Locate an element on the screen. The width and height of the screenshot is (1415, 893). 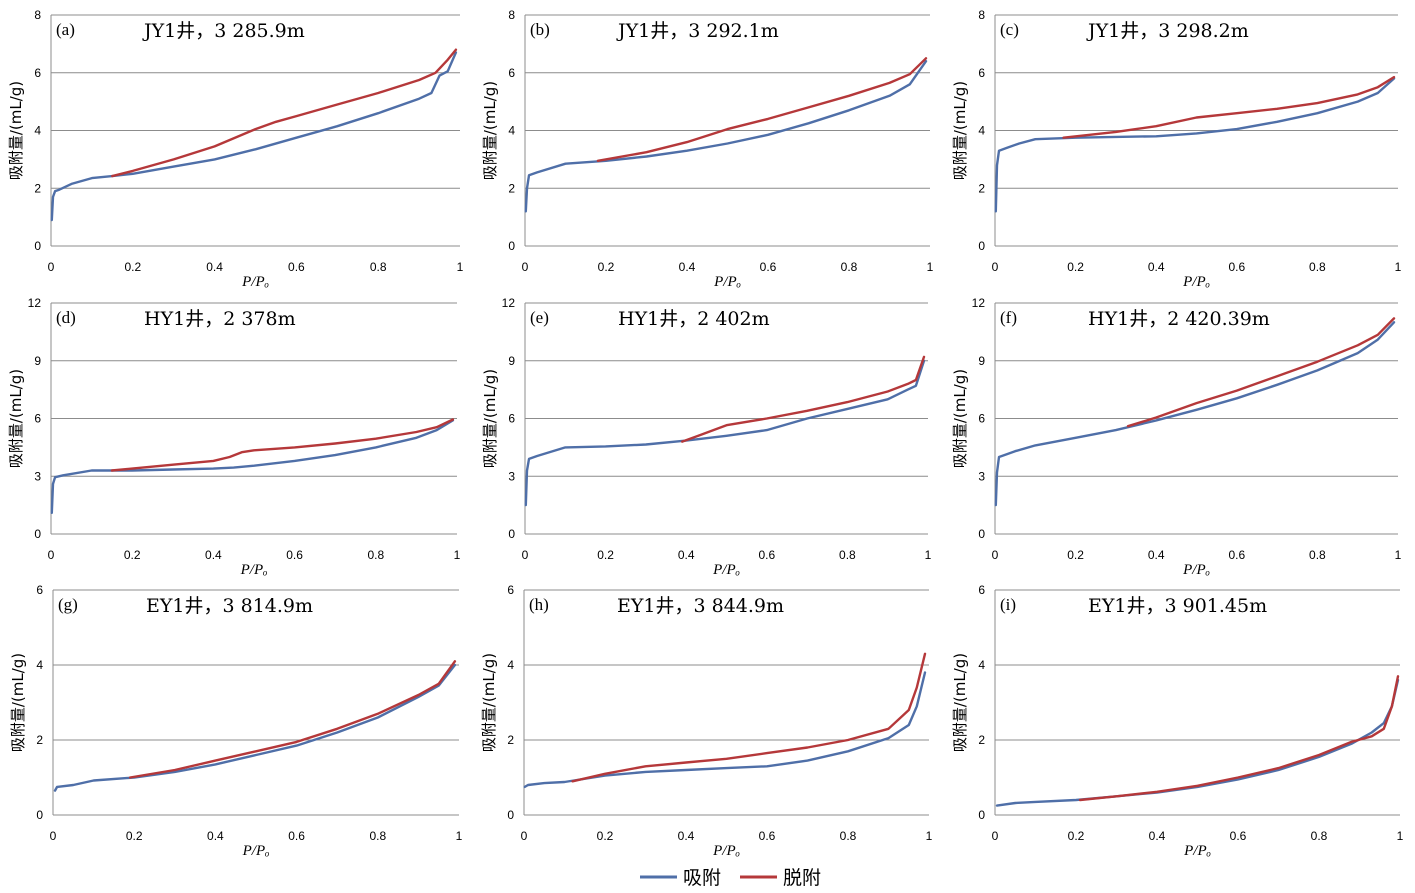
panel-label: (g) is located at coordinates (68, 604).